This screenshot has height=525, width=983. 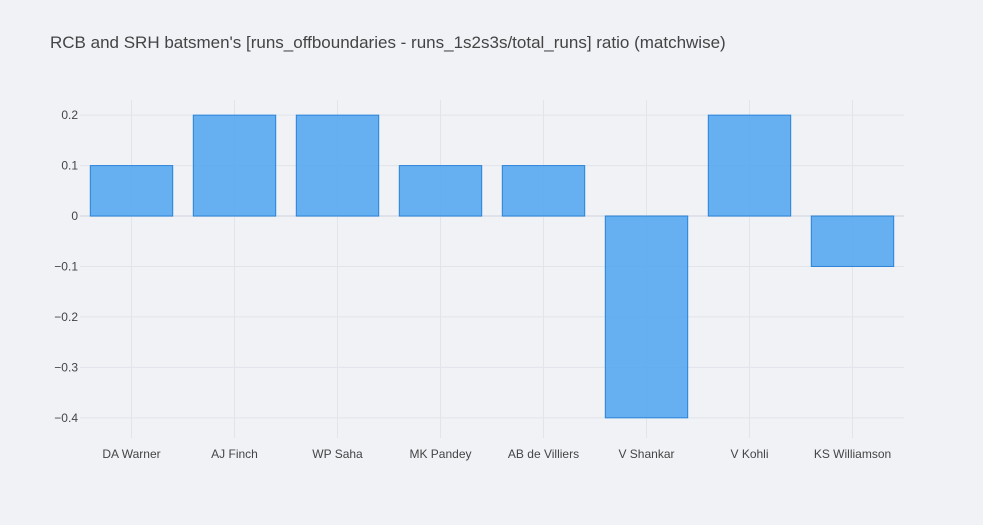 What do you see at coordinates (646, 454) in the screenshot?
I see `x-tick-label: V Shankar` at bounding box center [646, 454].